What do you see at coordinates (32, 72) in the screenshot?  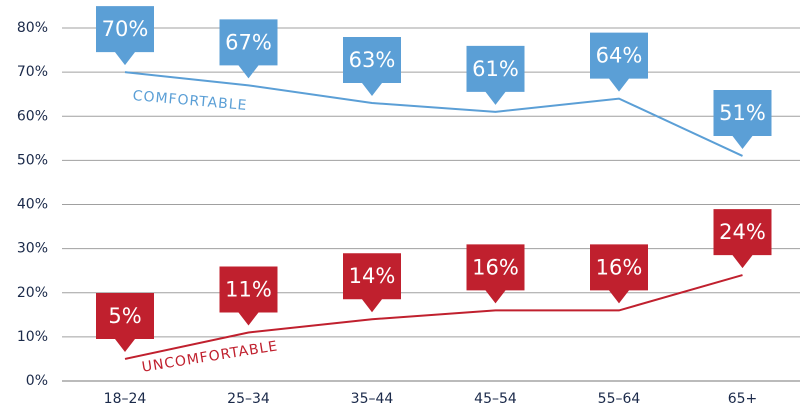 I see `y-tick-label: 70%` at bounding box center [32, 72].